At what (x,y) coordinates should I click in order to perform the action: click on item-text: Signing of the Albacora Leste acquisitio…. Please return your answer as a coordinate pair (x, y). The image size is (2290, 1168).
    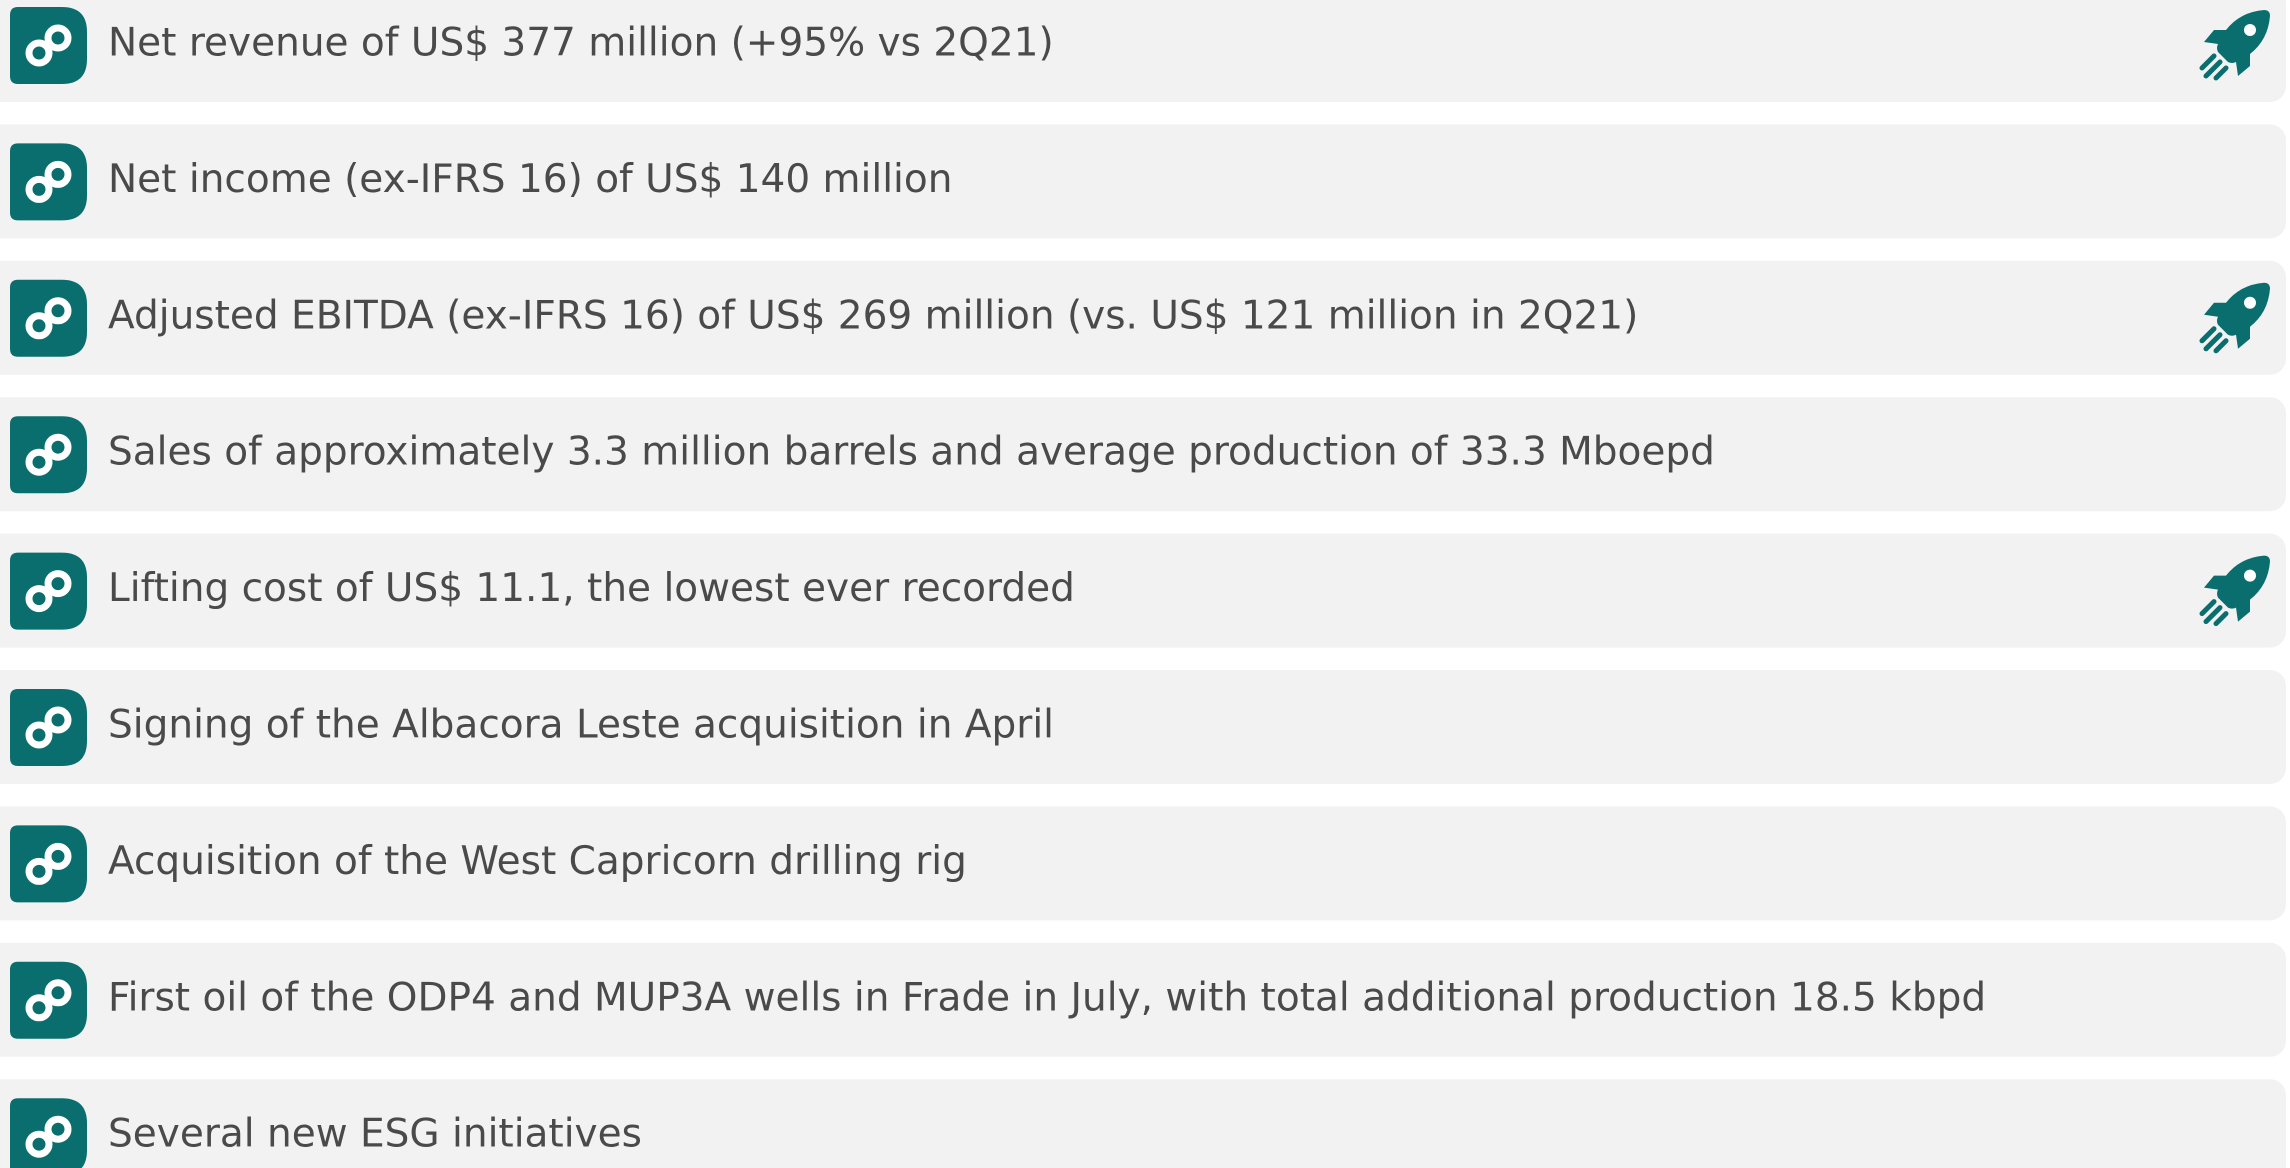
    Looking at the image, I should click on (581, 725).